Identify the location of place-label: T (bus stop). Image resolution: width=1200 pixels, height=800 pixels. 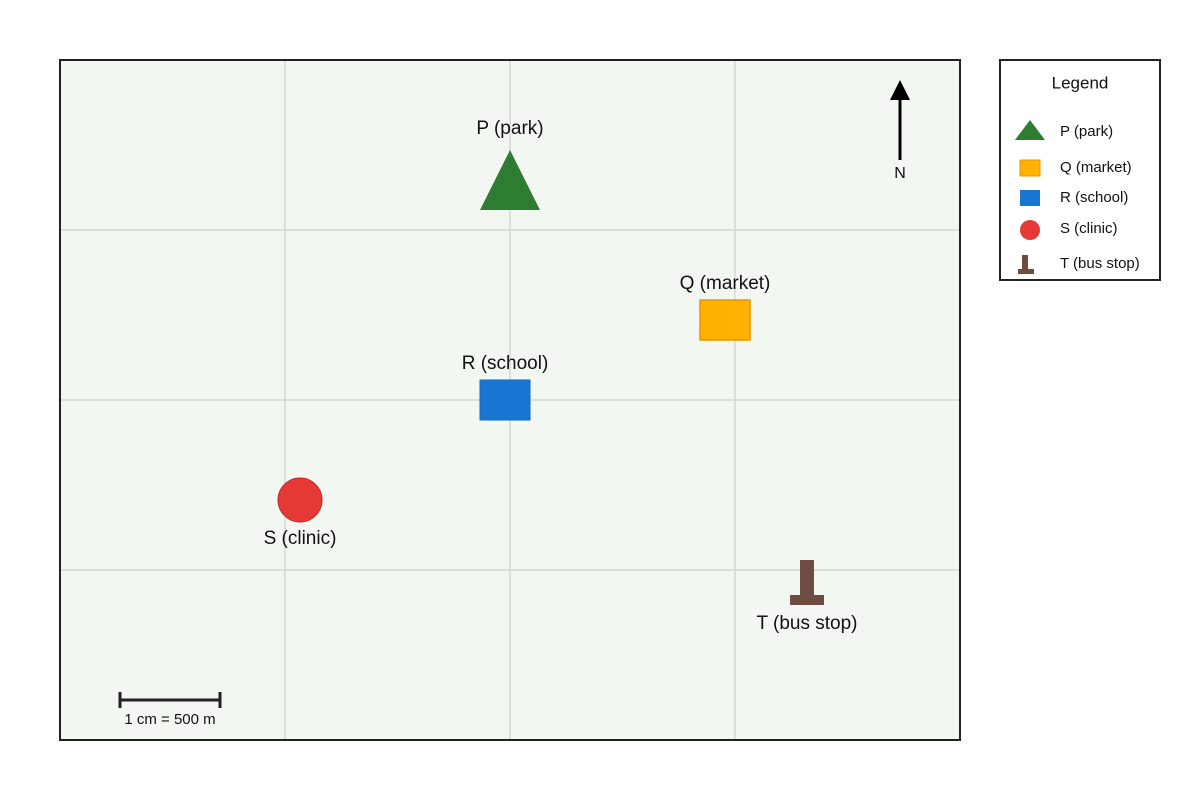
(806, 623).